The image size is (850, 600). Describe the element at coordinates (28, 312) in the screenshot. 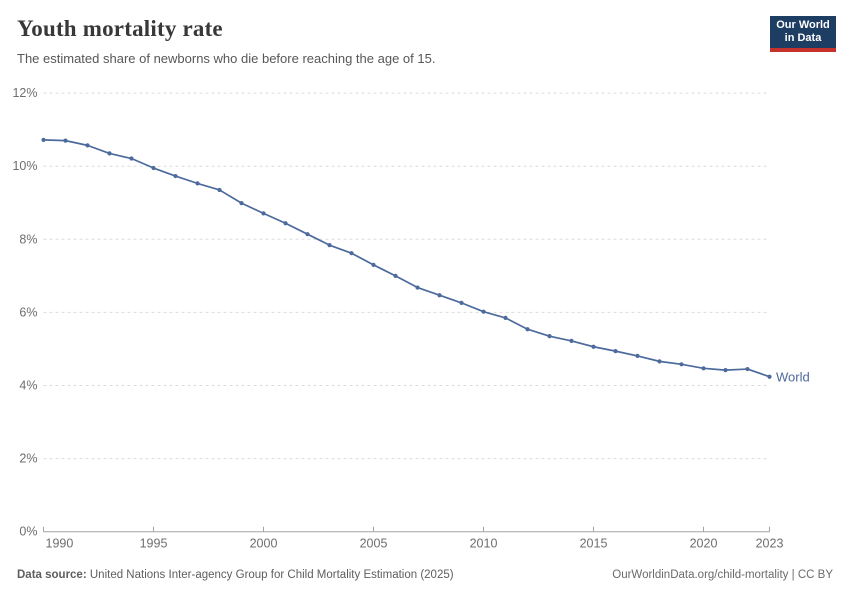

I see `y-axis-label: 6%` at that location.